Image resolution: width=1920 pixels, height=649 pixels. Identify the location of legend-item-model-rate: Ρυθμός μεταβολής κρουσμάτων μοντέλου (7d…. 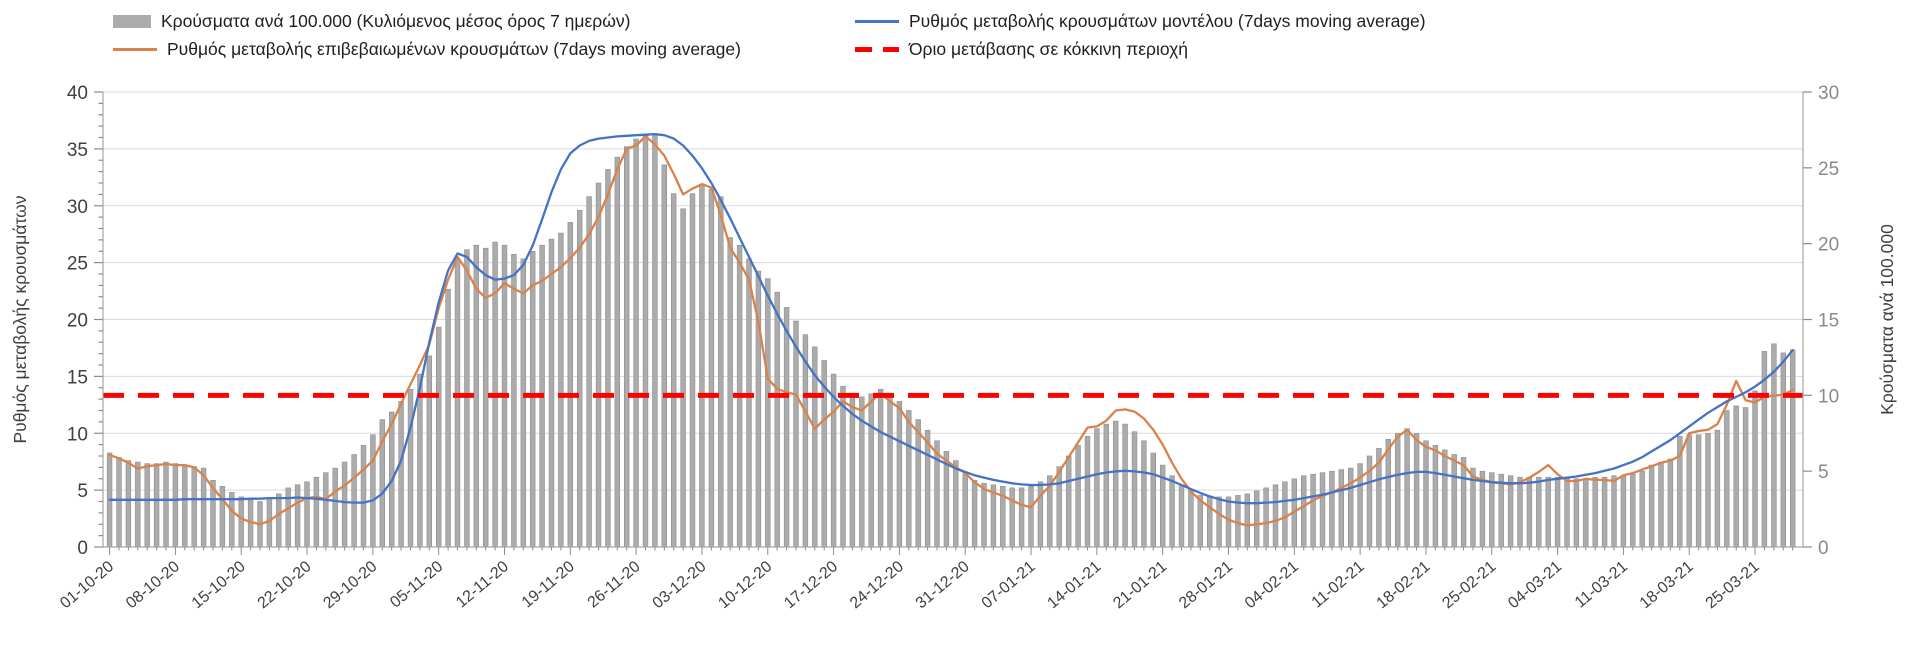
(1140, 21).